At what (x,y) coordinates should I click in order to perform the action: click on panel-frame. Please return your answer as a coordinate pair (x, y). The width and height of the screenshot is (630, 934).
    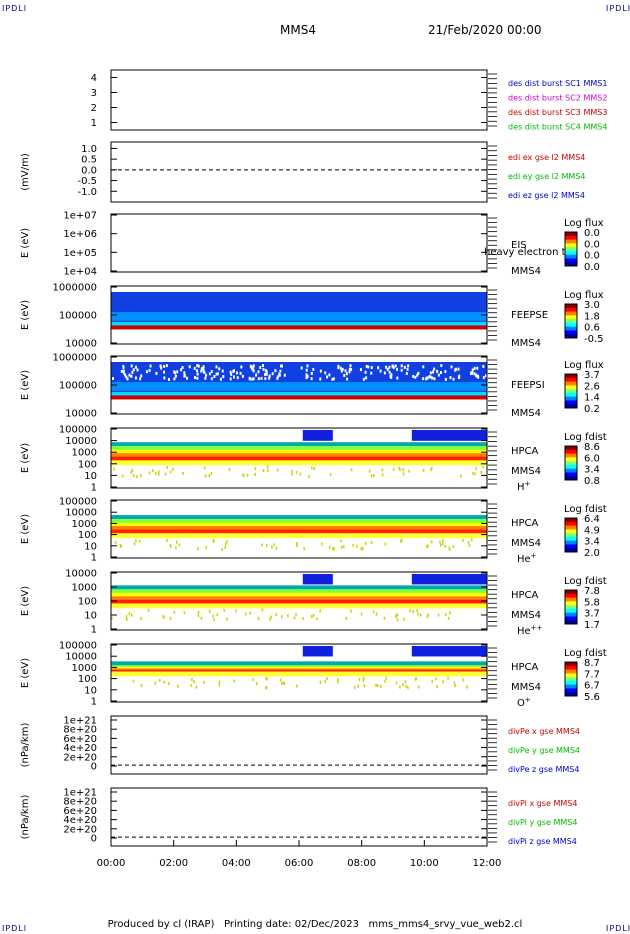
    Looking at the image, I should click on (299, 100).